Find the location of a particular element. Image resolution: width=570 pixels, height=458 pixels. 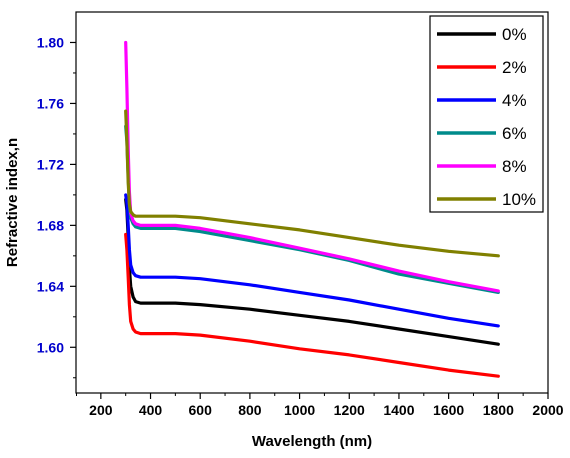

y-tick-label: 1.60 is located at coordinates (50, 347).